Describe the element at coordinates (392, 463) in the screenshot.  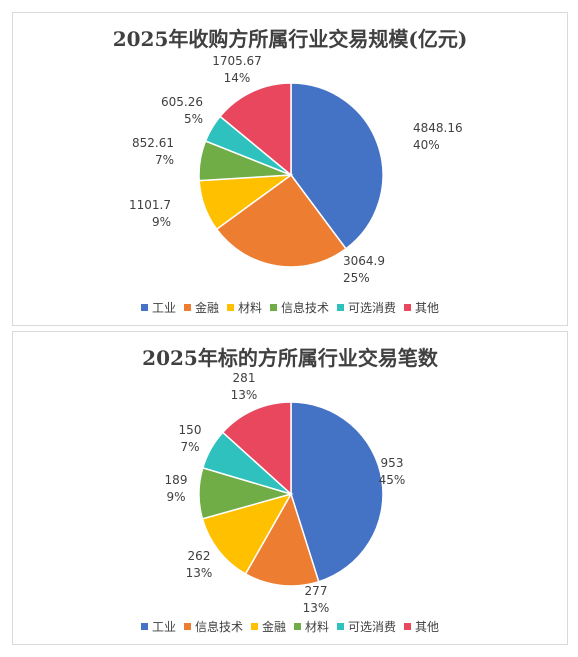
I see `slice-value-label: 953` at that location.